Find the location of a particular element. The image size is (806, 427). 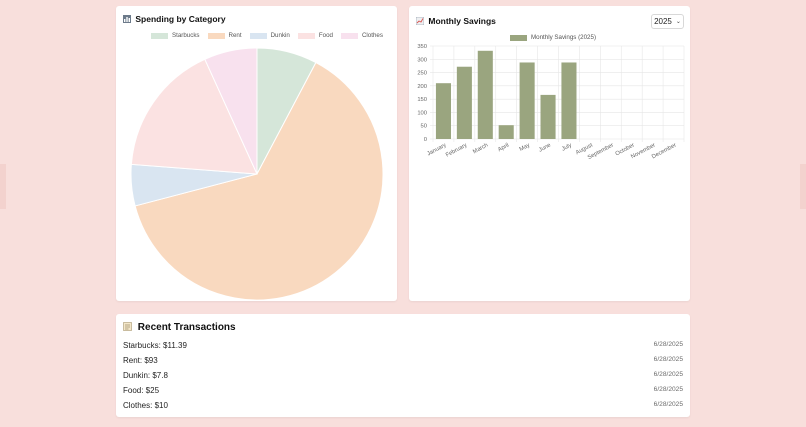

x-tick-label: February is located at coordinates (456, 150).